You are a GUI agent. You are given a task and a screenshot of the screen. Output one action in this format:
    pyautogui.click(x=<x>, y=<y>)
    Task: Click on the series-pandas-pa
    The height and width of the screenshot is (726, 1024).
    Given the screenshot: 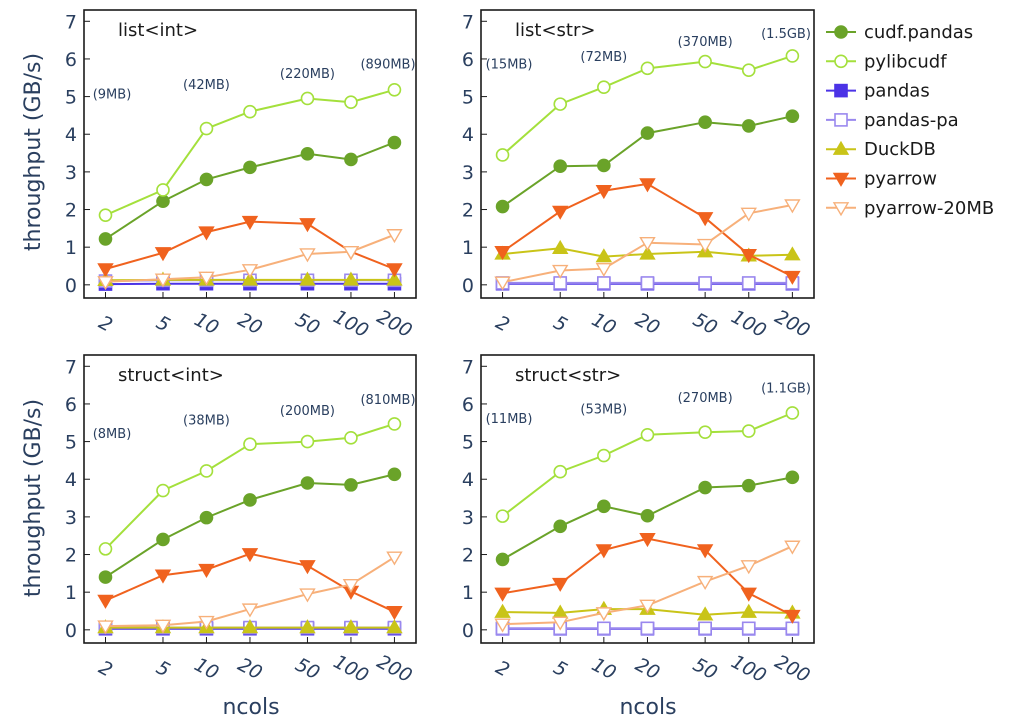 What is the action you would take?
    pyautogui.click(x=647, y=283)
    